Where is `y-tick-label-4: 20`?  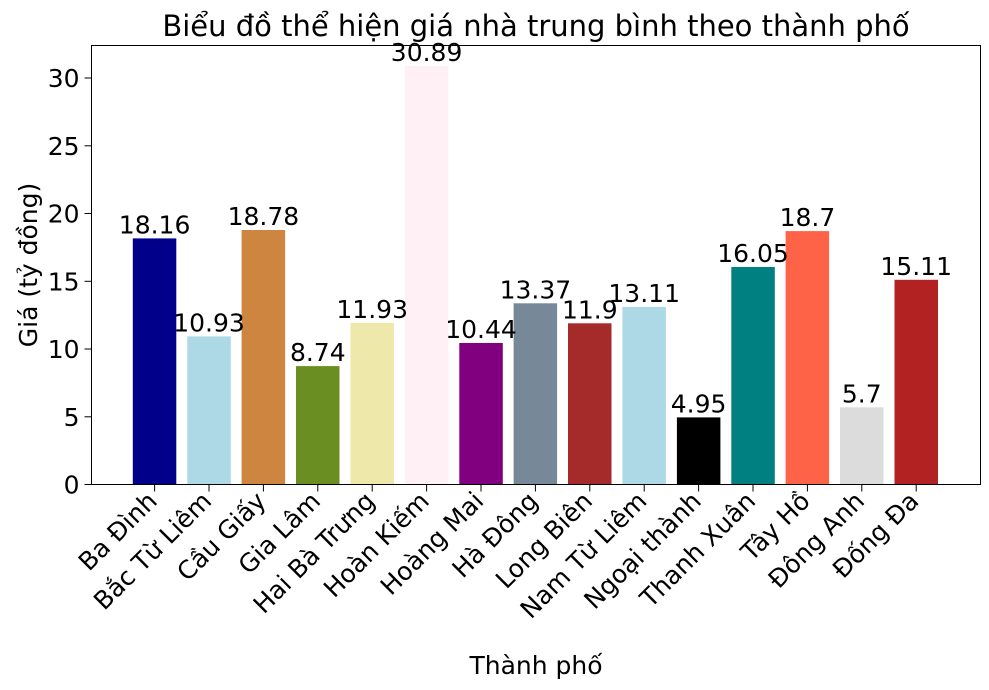
y-tick-label-4: 20 is located at coordinates (64, 214).